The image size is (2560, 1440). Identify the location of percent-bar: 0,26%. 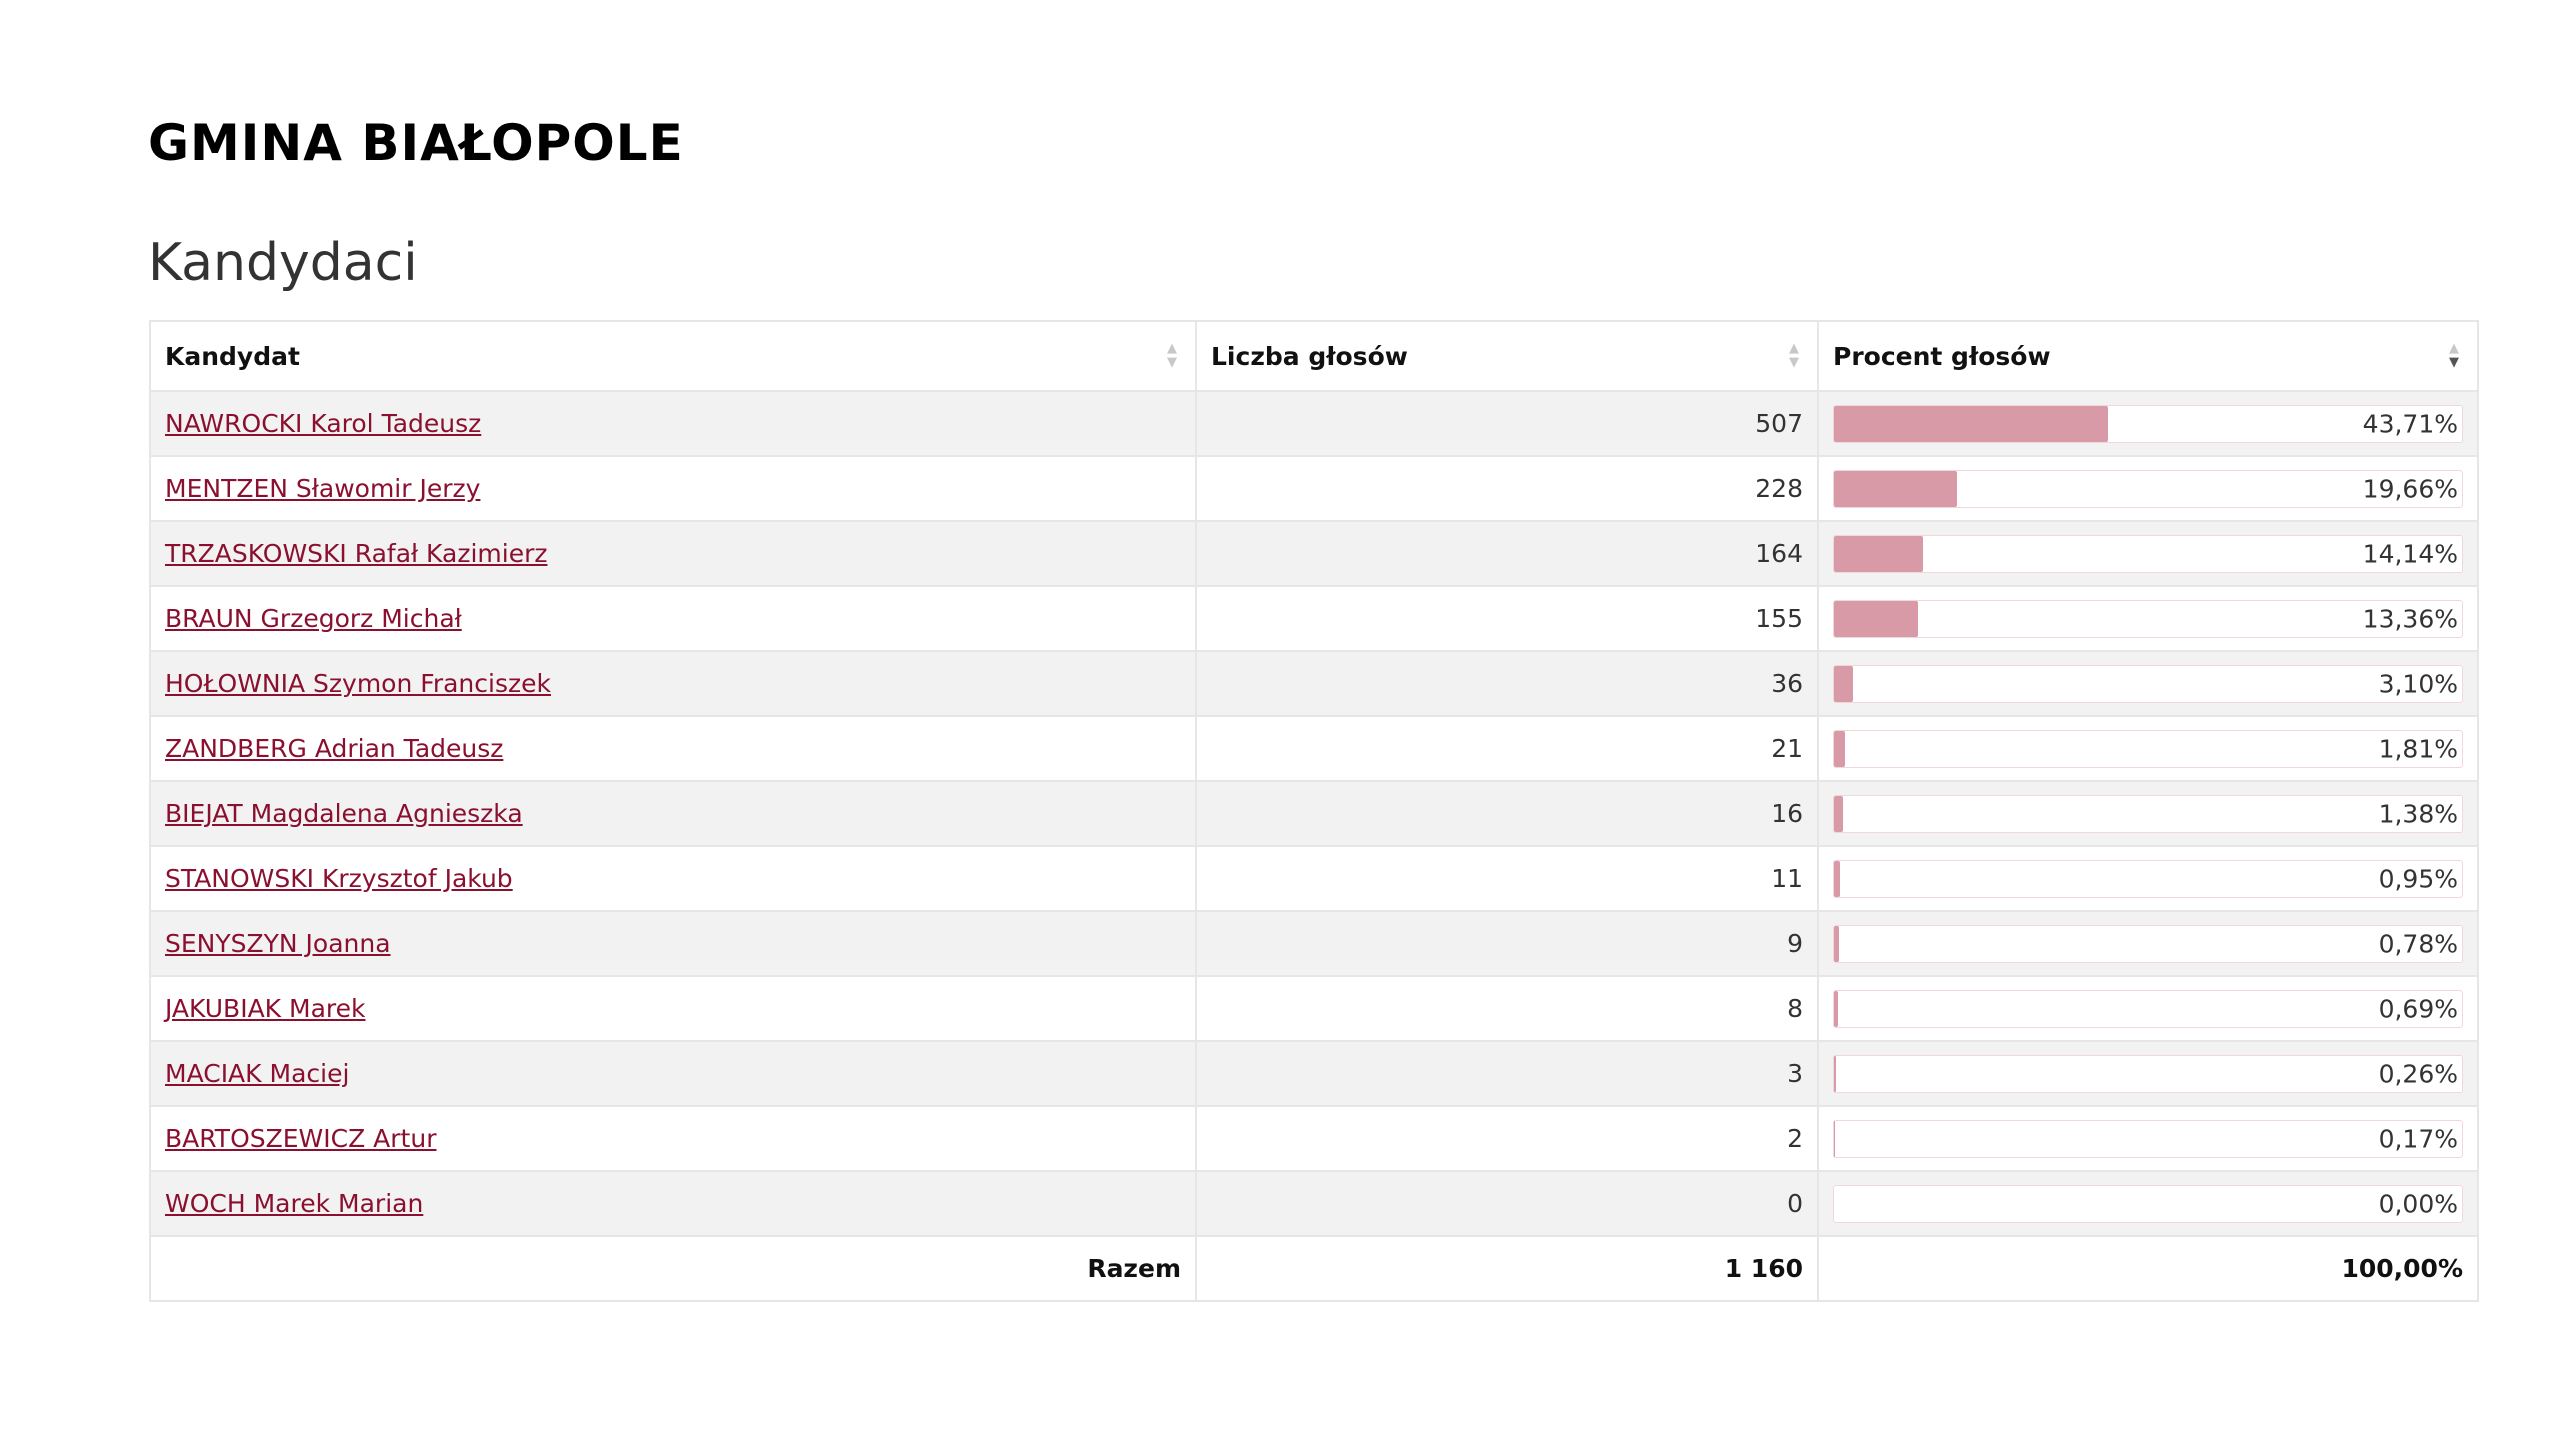
(2148, 1073).